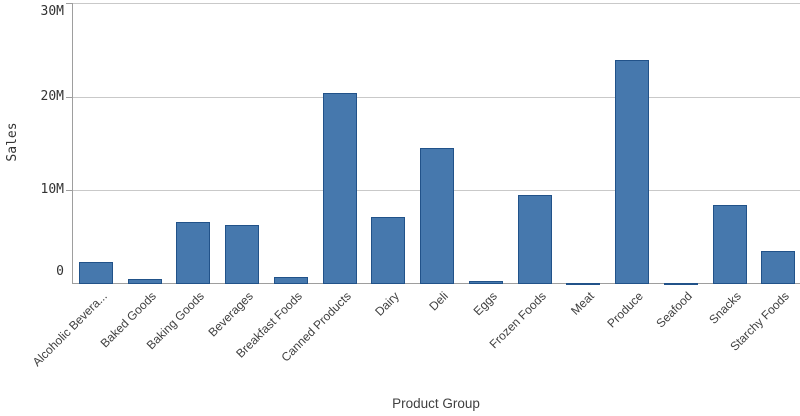 The width and height of the screenshot is (800, 416). What do you see at coordinates (145, 281) in the screenshot?
I see `bar-baked-goods` at bounding box center [145, 281].